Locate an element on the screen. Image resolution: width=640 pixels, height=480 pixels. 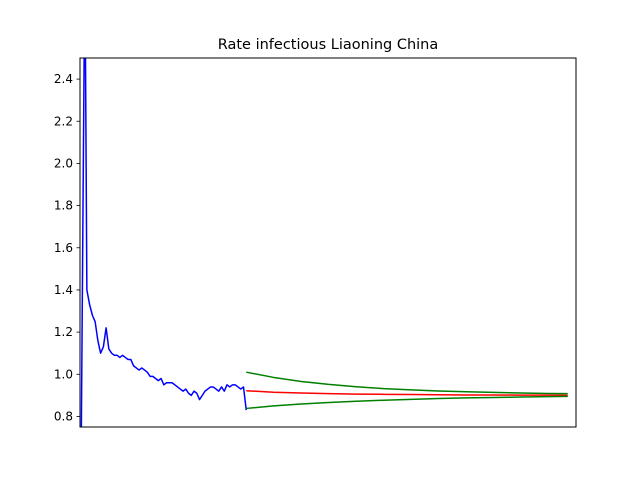
y-tick-label: 1.0 is located at coordinates (63, 374).